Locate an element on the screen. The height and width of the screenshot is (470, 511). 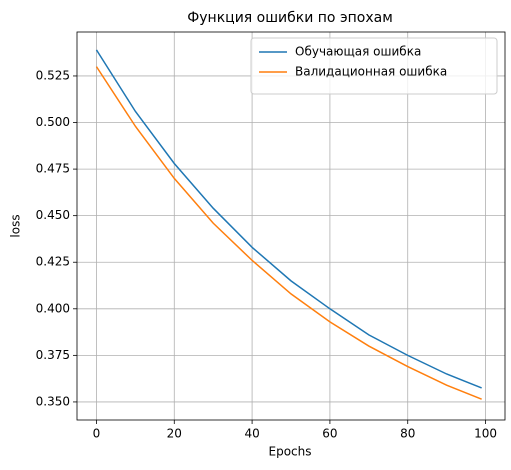
y-tick-label: 0.425 is located at coordinates (53, 262).